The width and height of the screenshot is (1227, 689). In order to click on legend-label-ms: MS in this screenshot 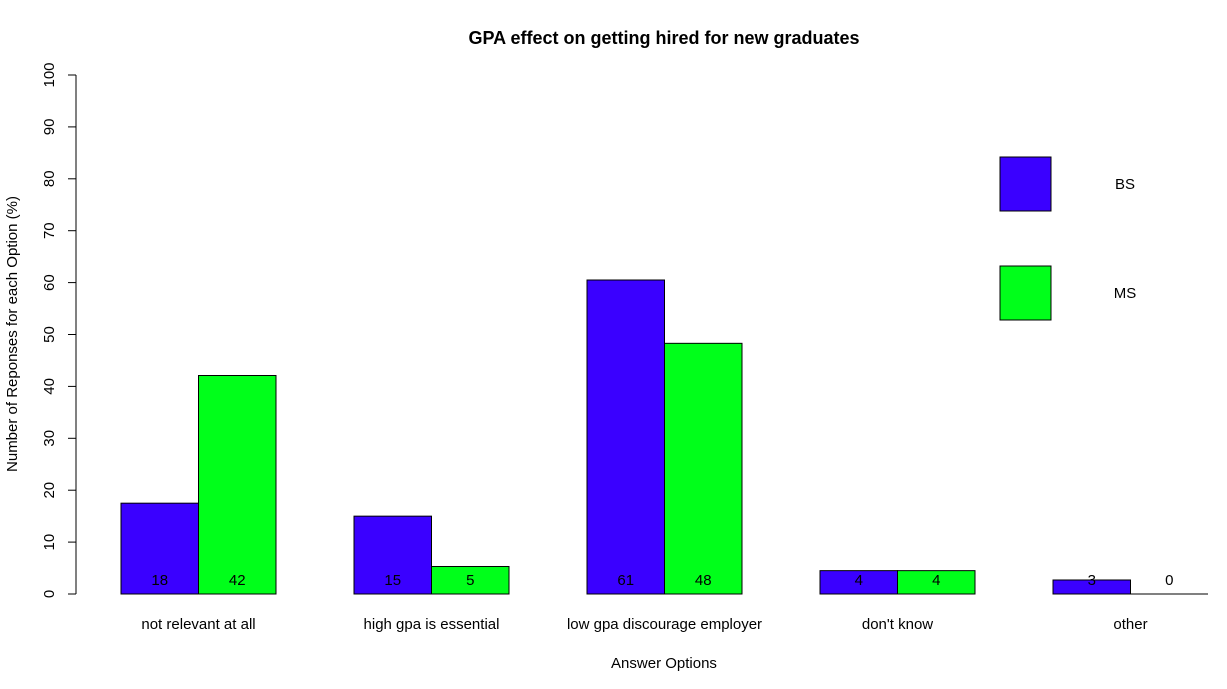, I will do `click(1125, 293)`.